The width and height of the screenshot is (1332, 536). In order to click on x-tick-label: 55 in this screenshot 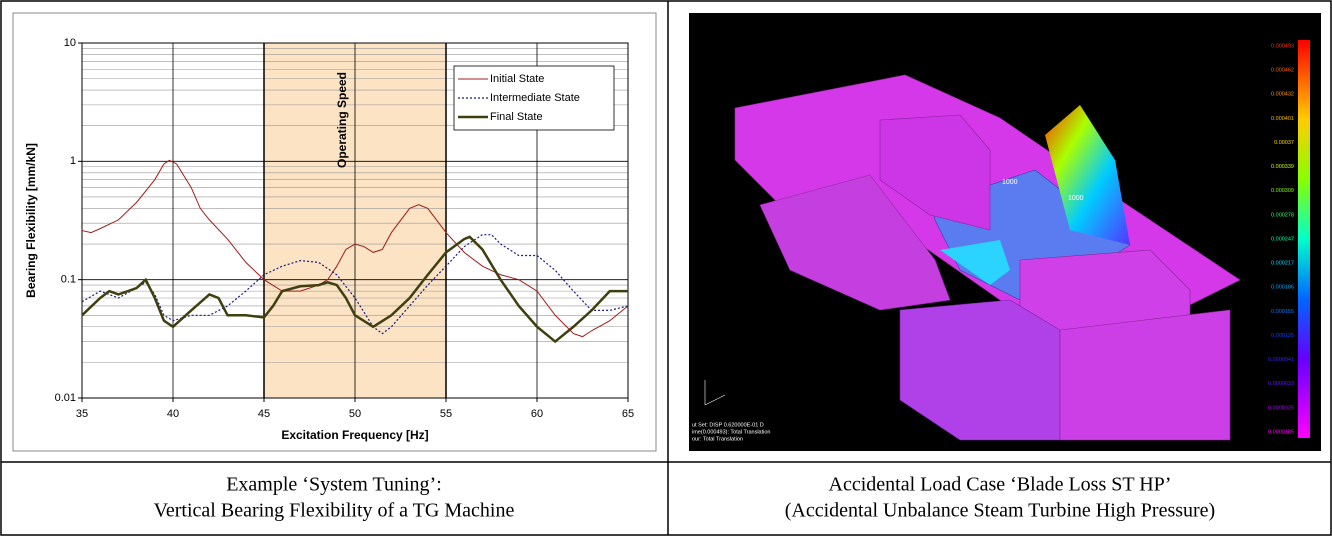, I will do `click(446, 414)`.